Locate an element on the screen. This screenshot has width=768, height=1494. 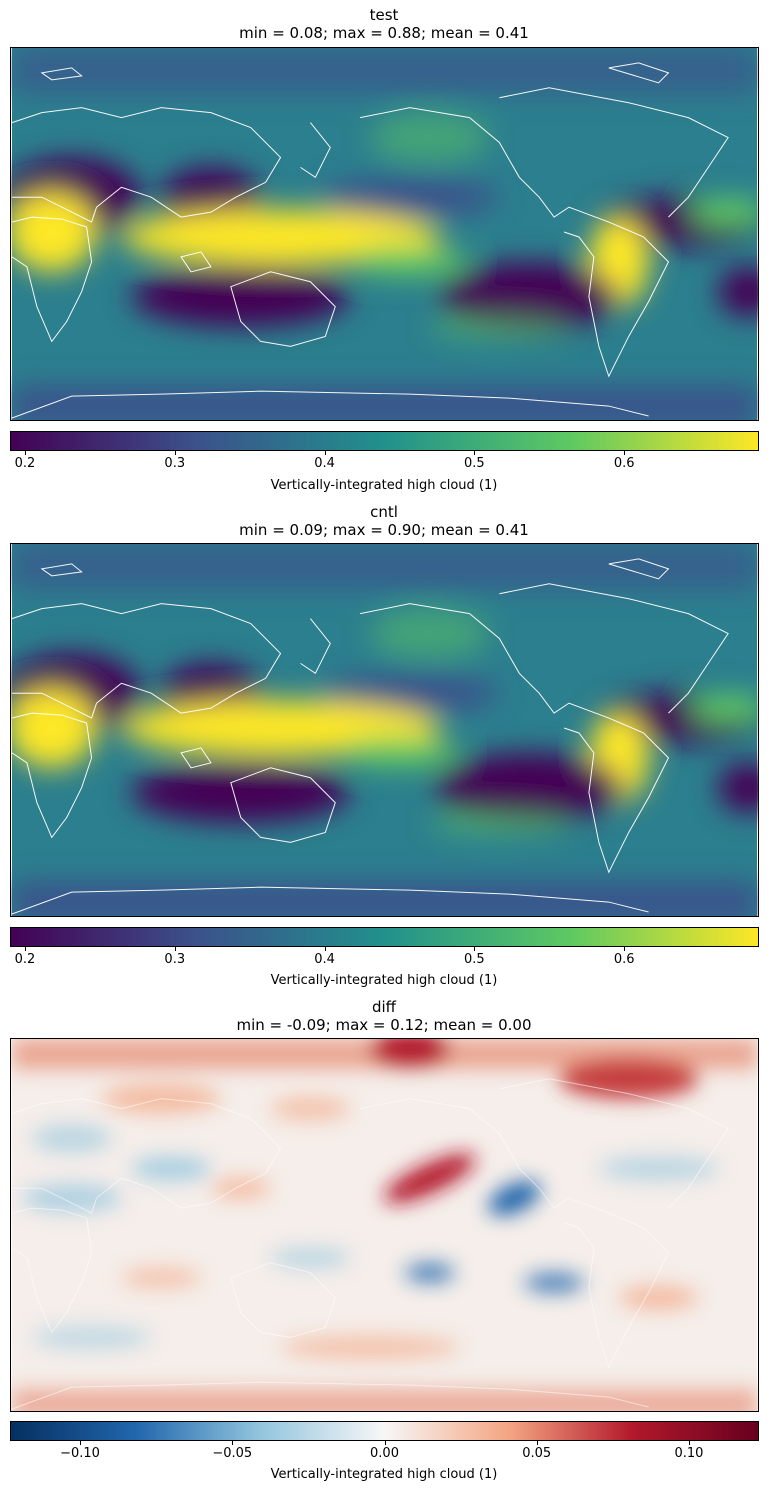
panel-stats: min = 0.08; max = 0.88; mean = 0.41 is located at coordinates (384, 33).